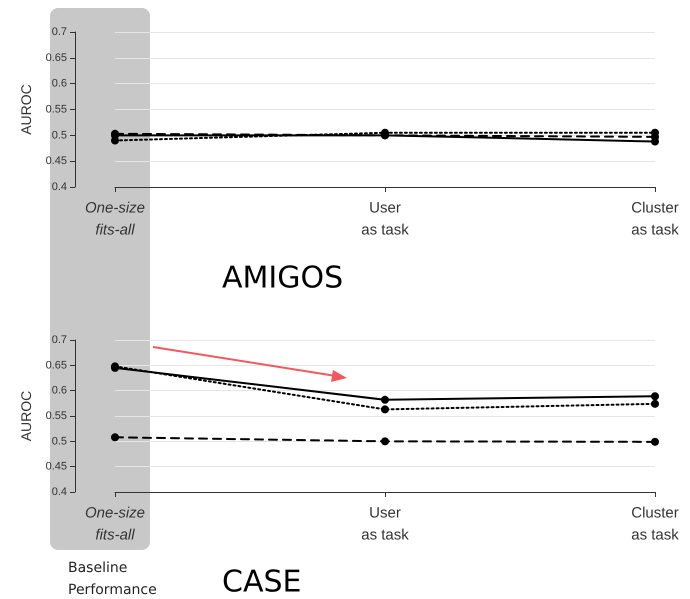 The height and width of the screenshot is (599, 690). Describe the element at coordinates (283, 278) in the screenshot. I see `text: AMIGOS` at that location.